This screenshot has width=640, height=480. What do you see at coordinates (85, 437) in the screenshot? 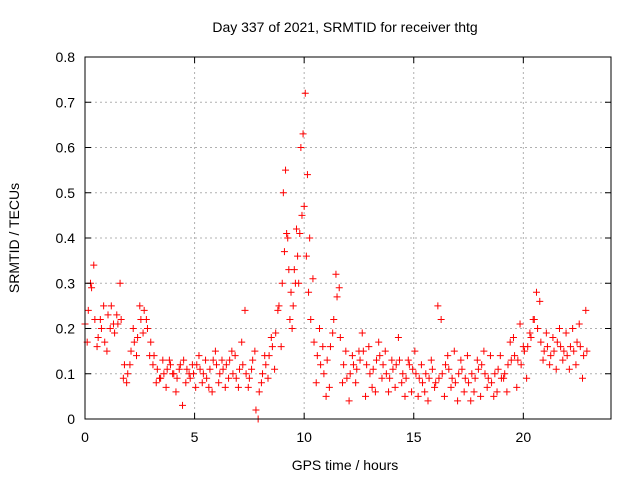
I see `x-tick-label: 0` at bounding box center [85, 437].